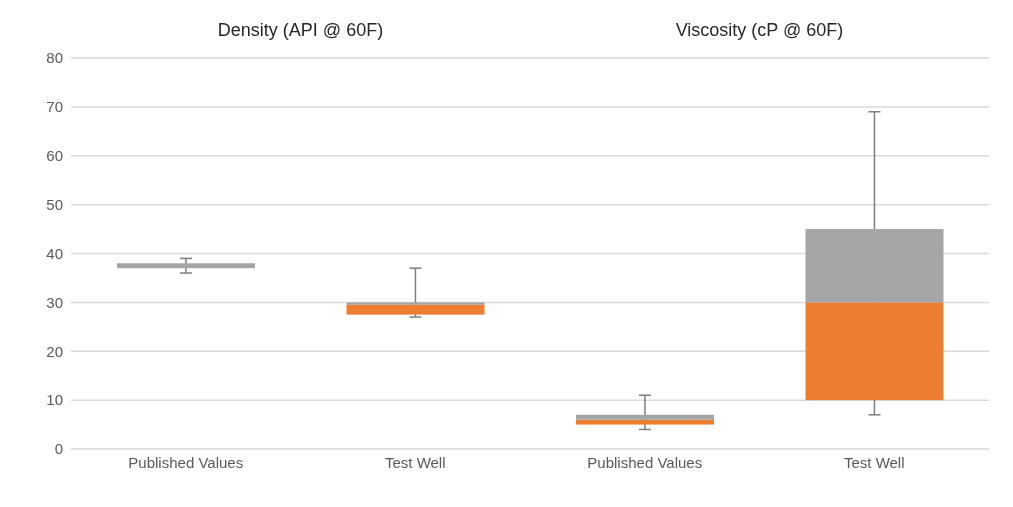 The width and height of the screenshot is (1013, 507). Describe the element at coordinates (58, 449) in the screenshot. I see `y-tick-label: 0` at that location.